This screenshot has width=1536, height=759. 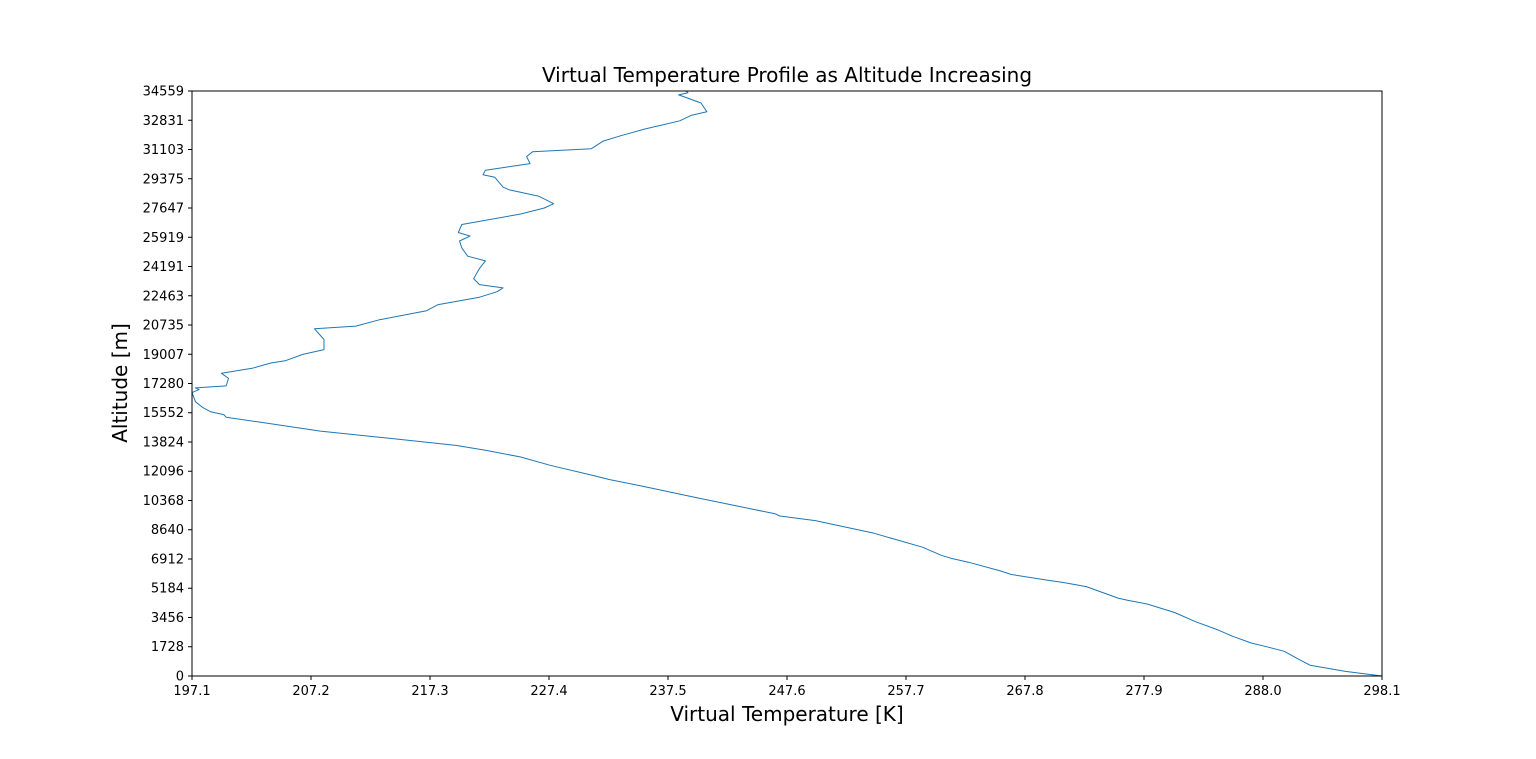 I want to click on x-tick-label: 257.7, so click(x=905, y=691).